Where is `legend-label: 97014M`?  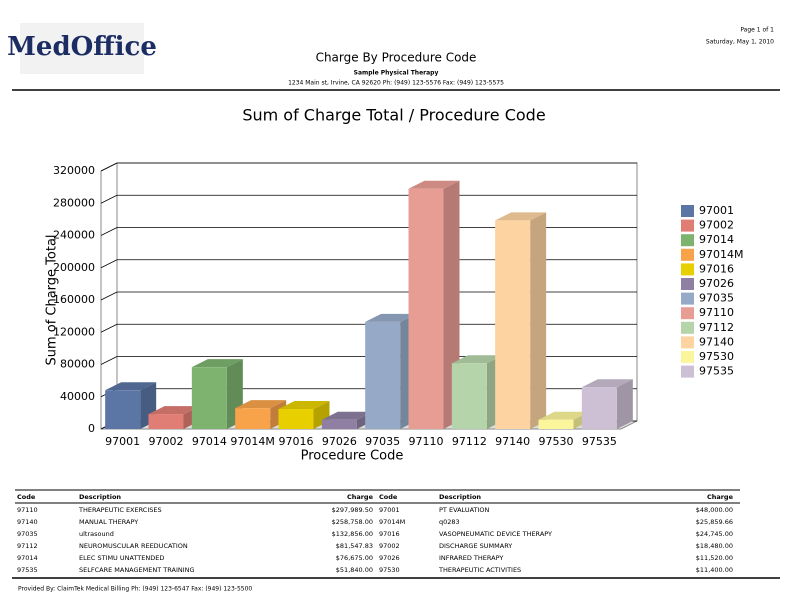
legend-label: 97014M is located at coordinates (721, 254).